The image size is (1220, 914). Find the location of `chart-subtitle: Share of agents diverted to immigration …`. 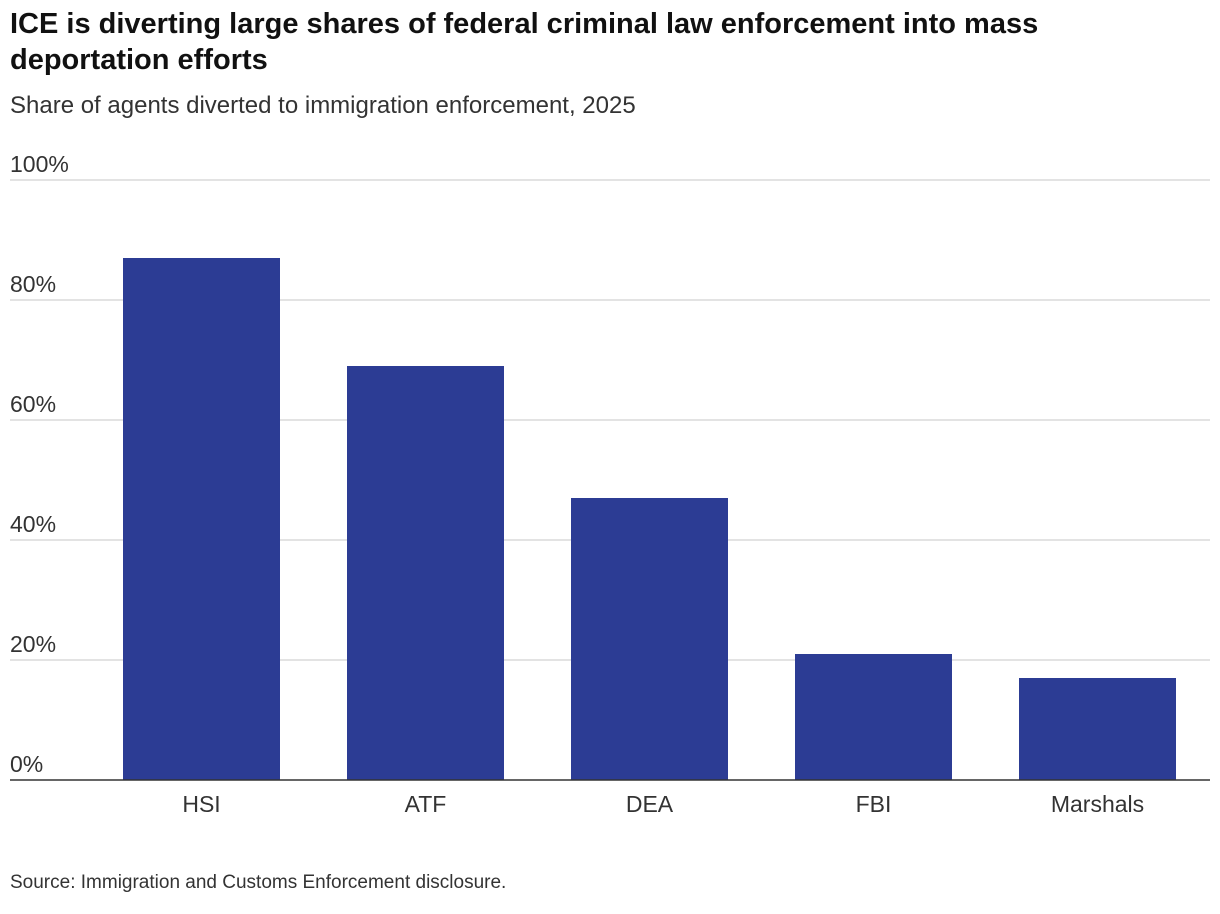

chart-subtitle: Share of agents diverted to immigration … is located at coordinates (323, 105).